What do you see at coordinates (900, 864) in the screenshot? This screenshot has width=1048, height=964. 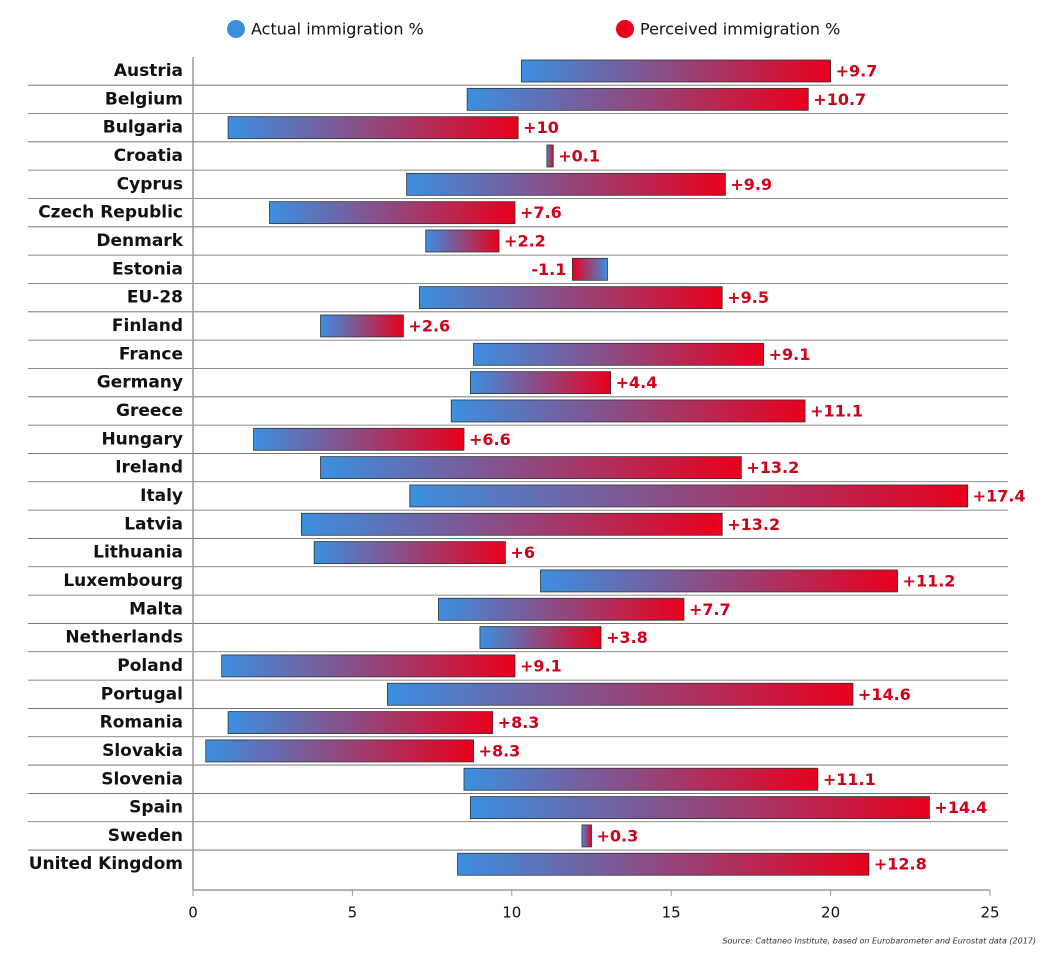 I see `bar-label: +12.8` at bounding box center [900, 864].